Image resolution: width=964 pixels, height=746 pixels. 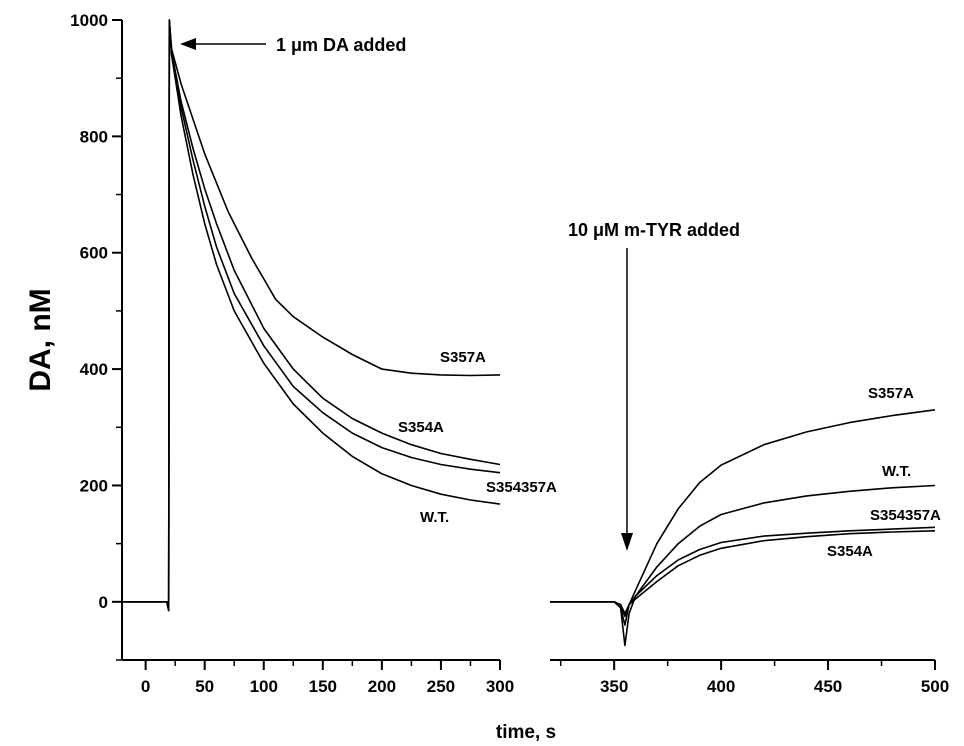 What do you see at coordinates (614, 686) in the screenshot?
I see `x-tick-label: 350` at bounding box center [614, 686].